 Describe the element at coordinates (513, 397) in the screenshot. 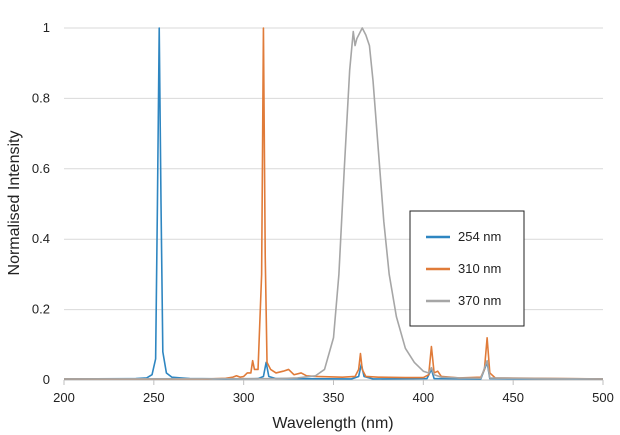

I see `x-tick-label: 450` at that location.